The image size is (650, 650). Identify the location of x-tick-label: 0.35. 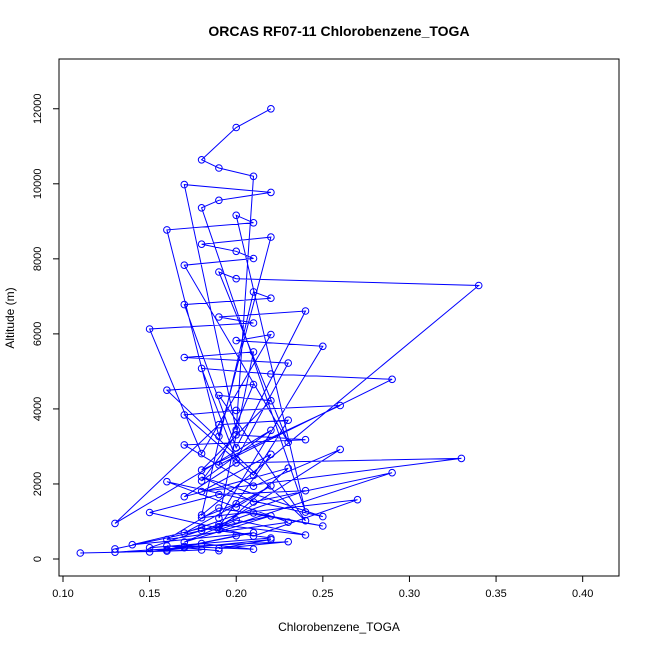
(495, 594).